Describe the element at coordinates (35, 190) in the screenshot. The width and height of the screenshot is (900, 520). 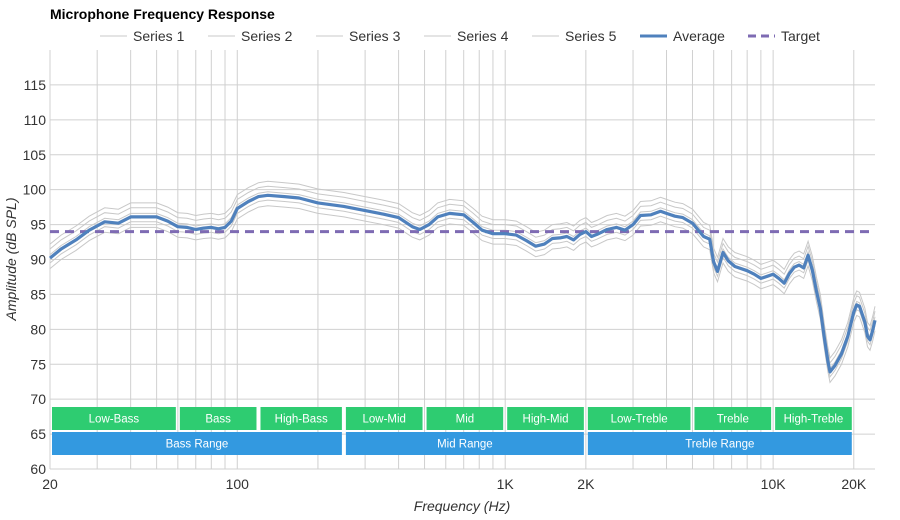
I see `y-tick-label: 100` at that location.